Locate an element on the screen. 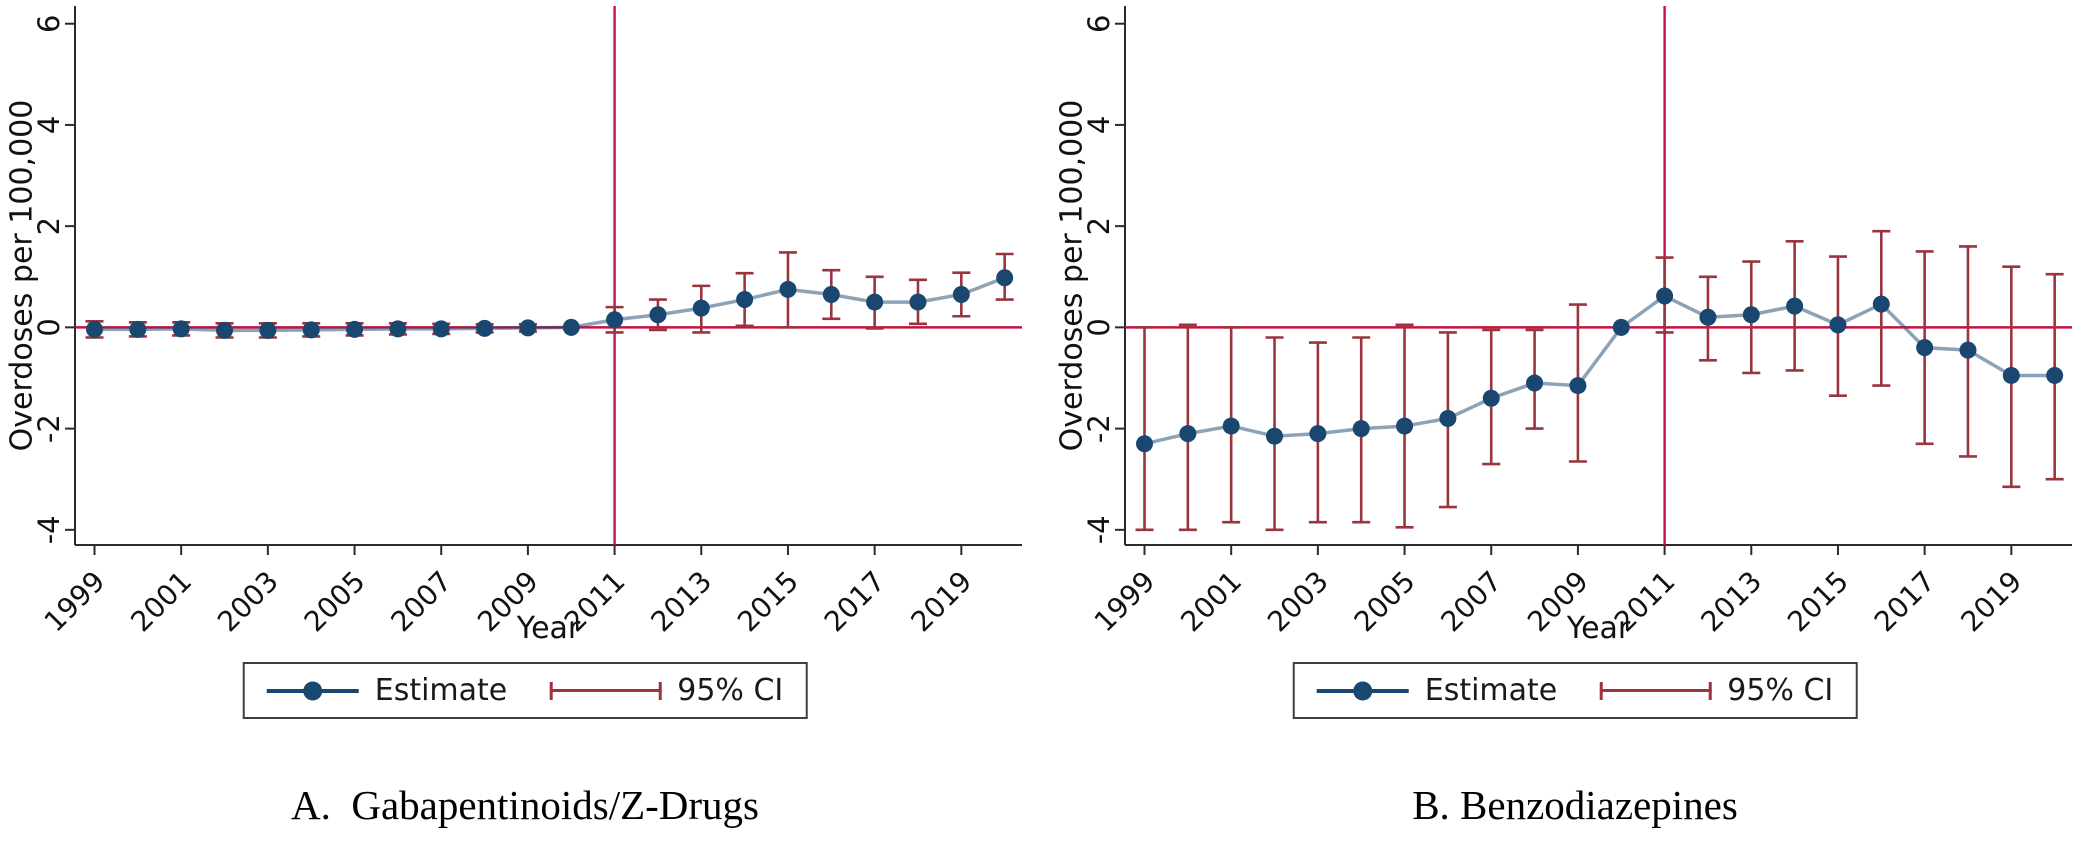 This screenshot has height=846, width=2100. panel-b-legend: Estimate 95% CI is located at coordinates (1575, 690).